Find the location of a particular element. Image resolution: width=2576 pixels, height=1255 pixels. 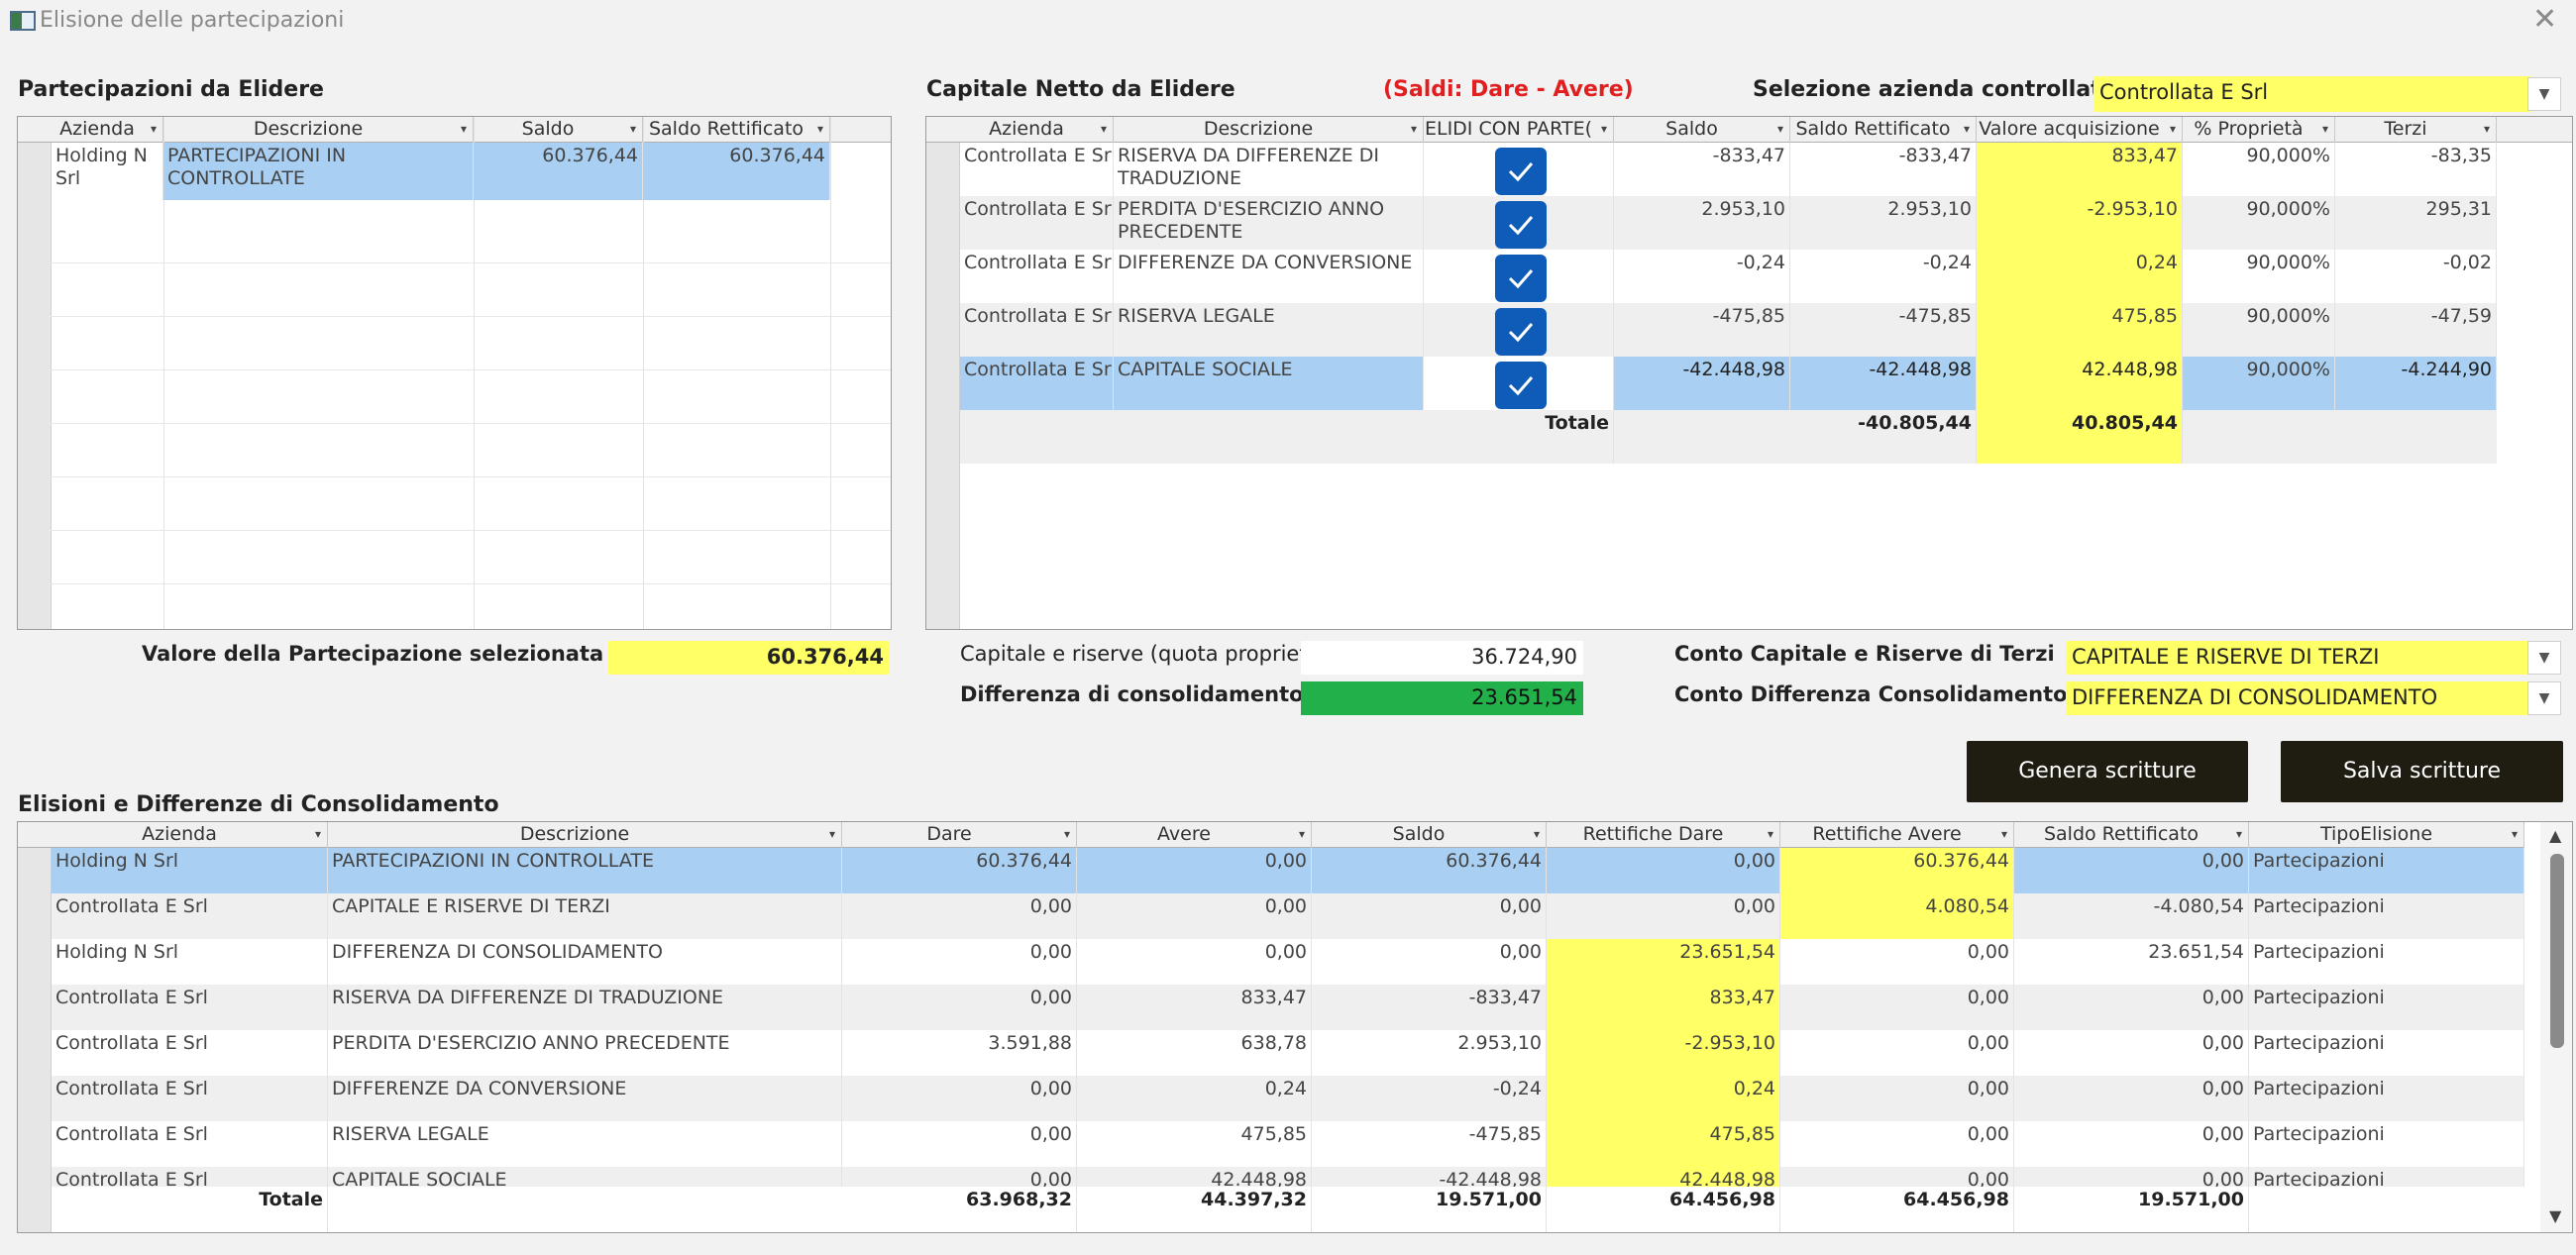

capitale-riserve-value: 36.724,90 is located at coordinates (1442, 658).